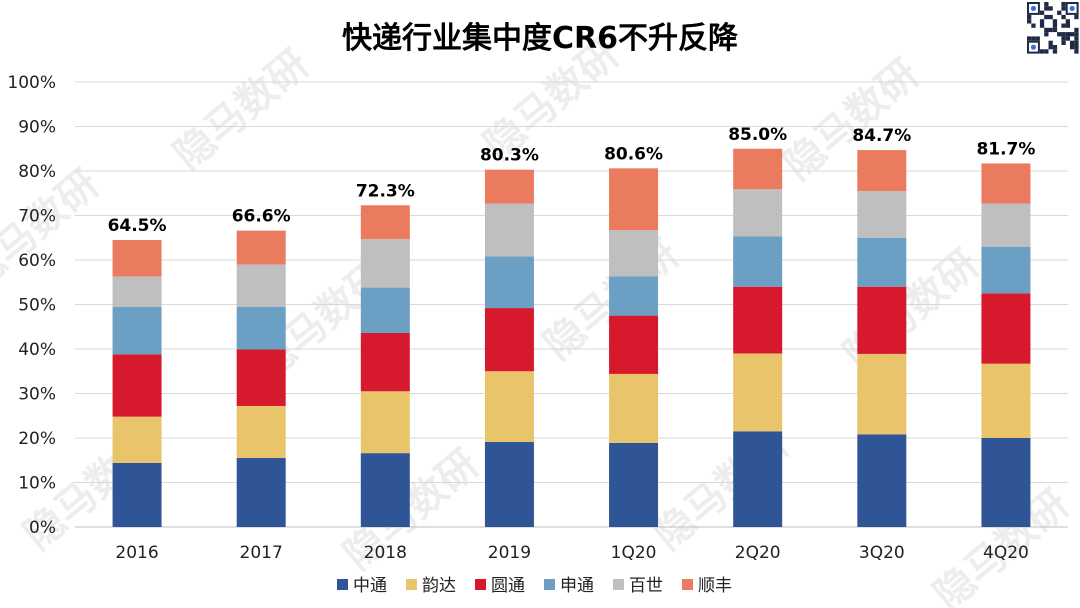 The width and height of the screenshot is (1080, 608). Describe the element at coordinates (31, 83) in the screenshot. I see `y-tick-label: 100%` at that location.